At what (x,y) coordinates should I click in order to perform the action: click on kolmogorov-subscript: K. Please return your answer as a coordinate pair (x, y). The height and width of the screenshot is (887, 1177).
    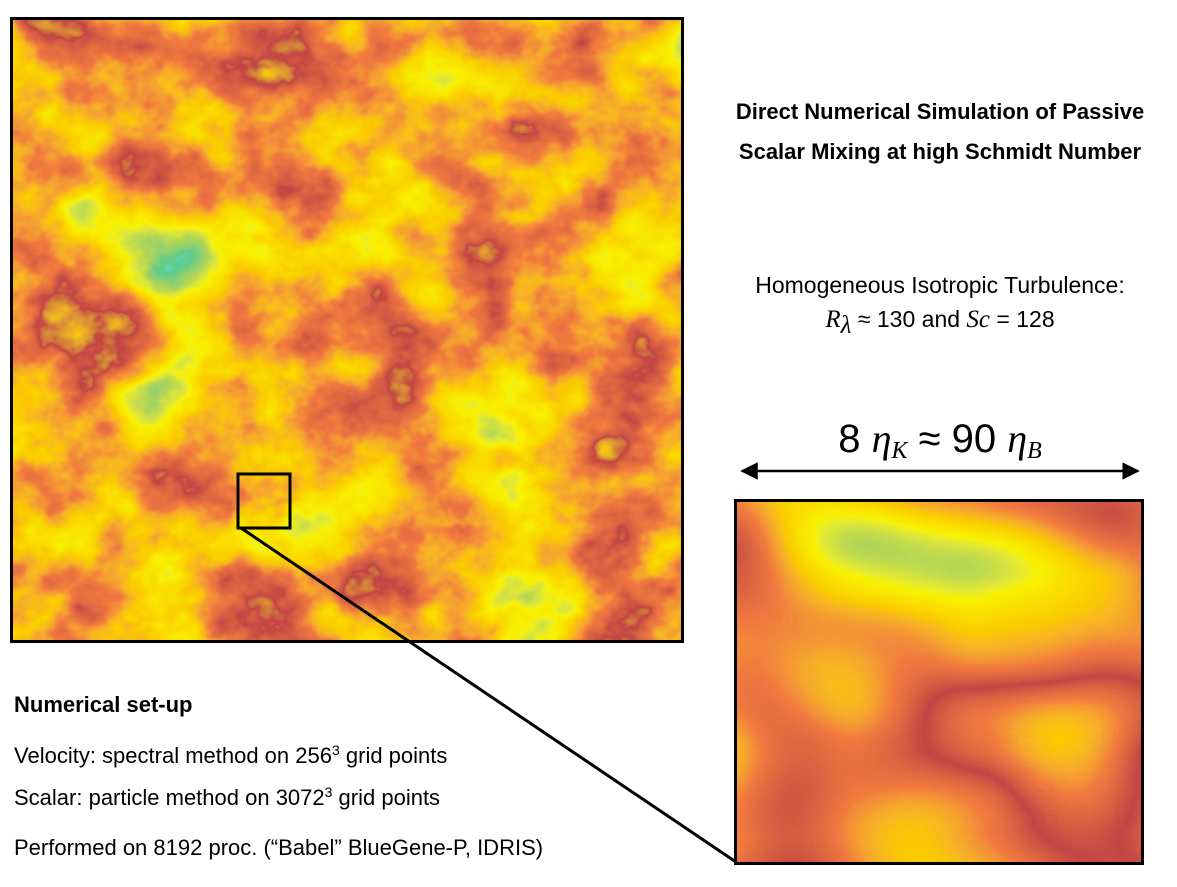
    Looking at the image, I should click on (899, 451).